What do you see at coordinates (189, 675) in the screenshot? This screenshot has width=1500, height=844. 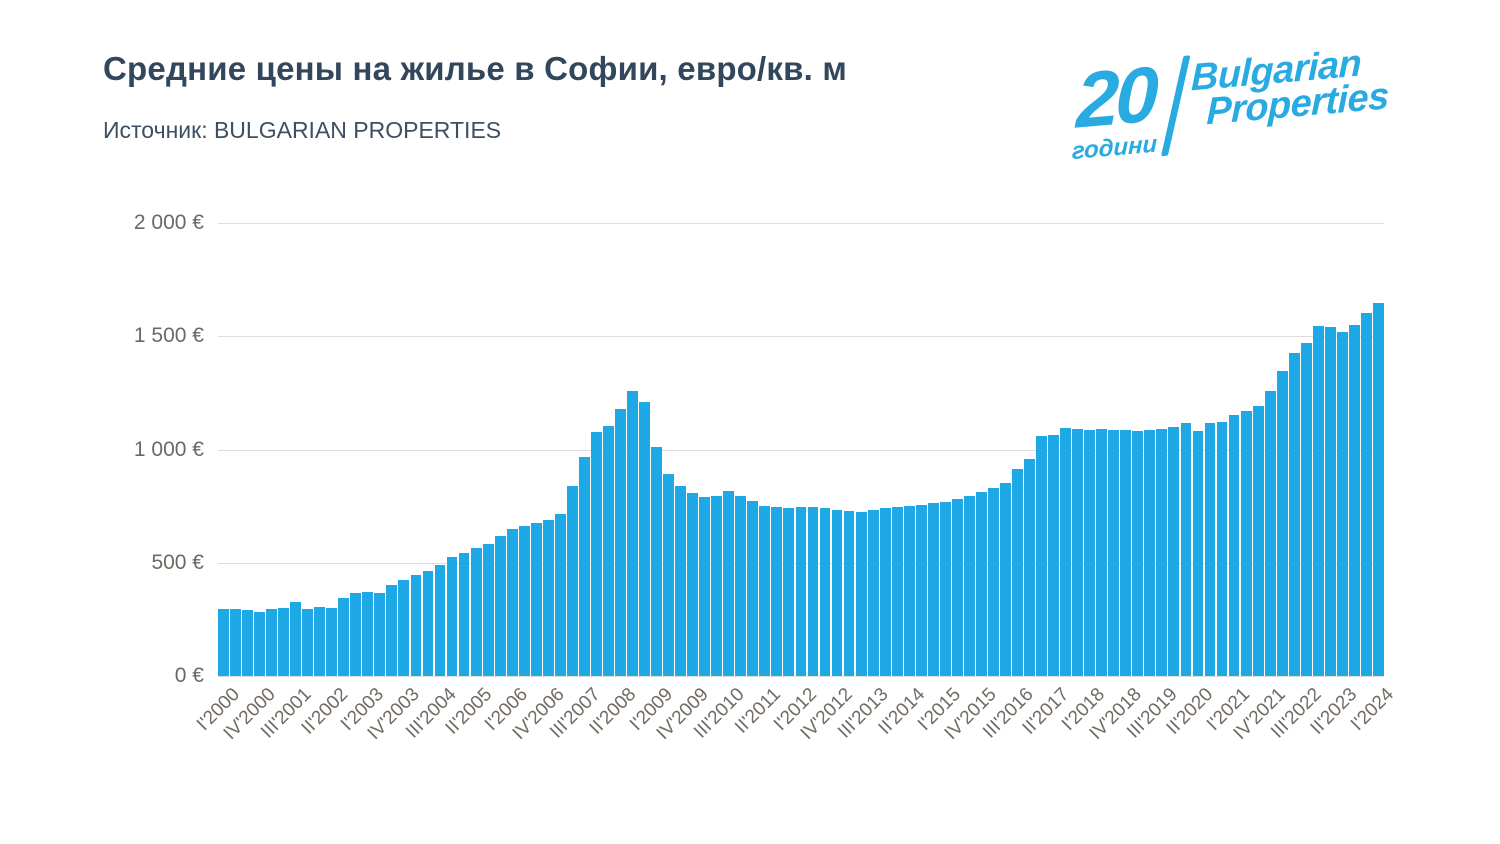 I see `y-axis-label: 0 €` at bounding box center [189, 675].